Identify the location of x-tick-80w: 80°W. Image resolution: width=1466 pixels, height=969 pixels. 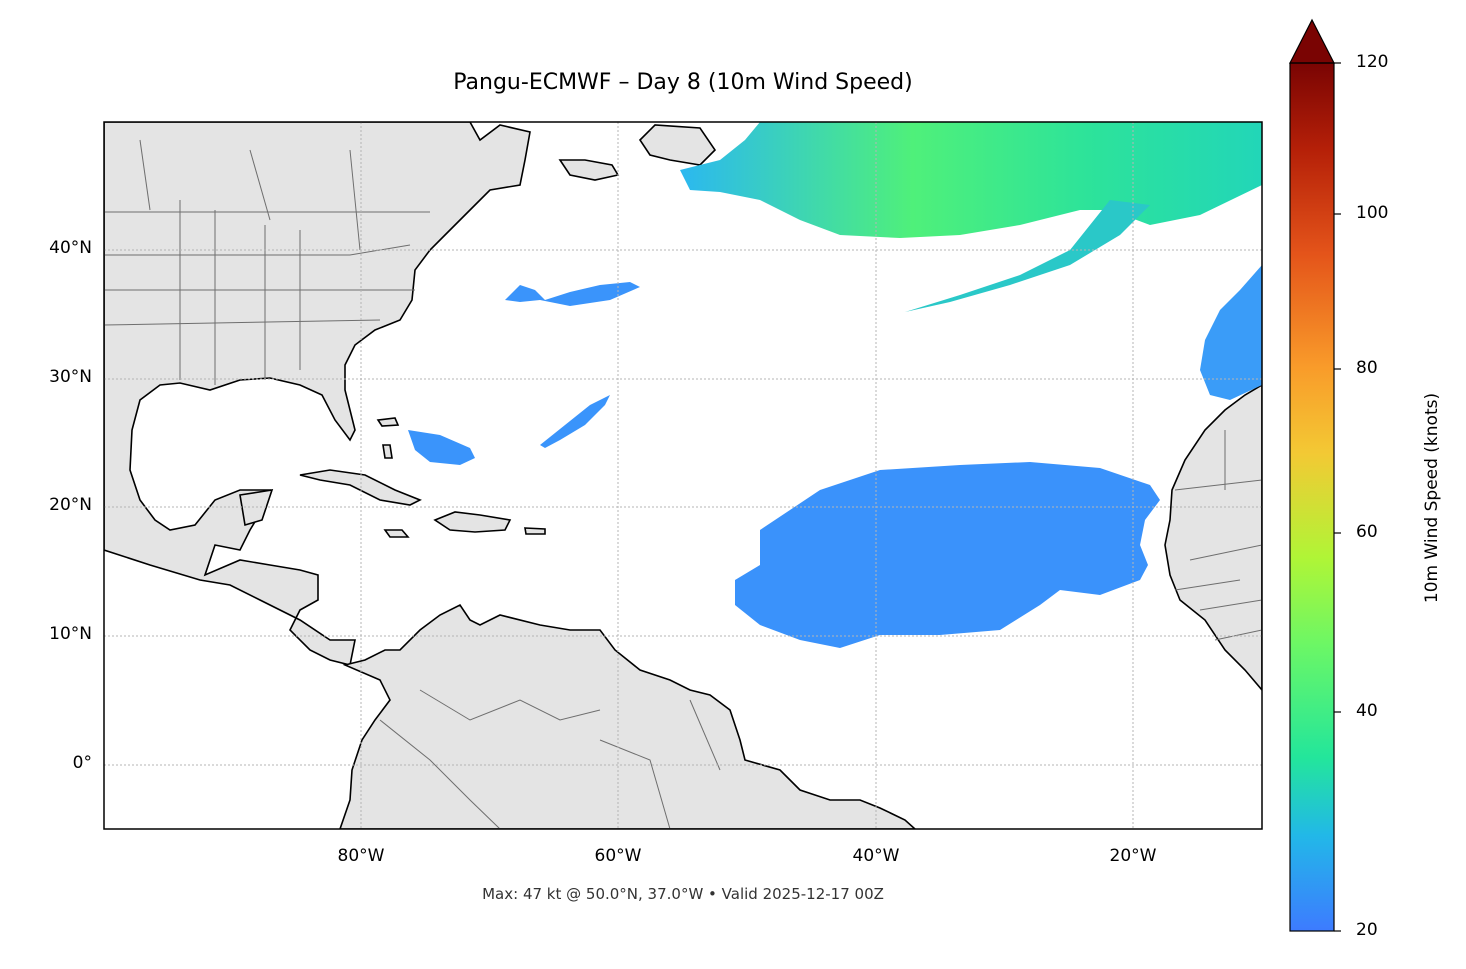
(361, 856).